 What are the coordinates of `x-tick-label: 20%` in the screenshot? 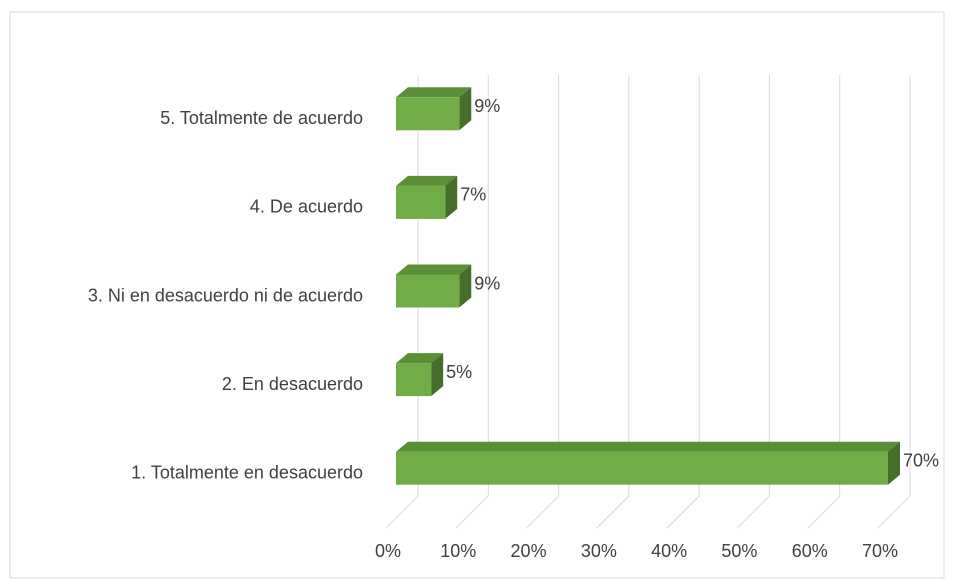 It's located at (529, 551).